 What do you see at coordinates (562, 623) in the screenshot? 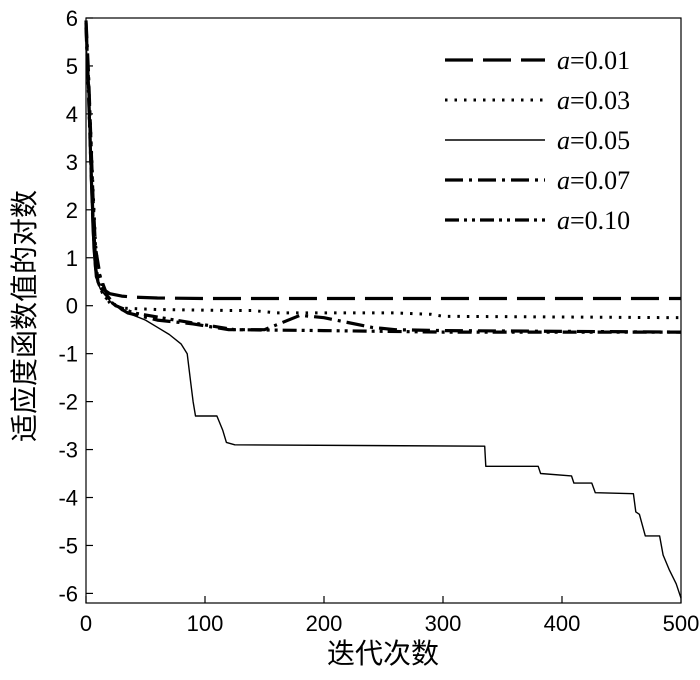
I see `x-tick-label: 400` at bounding box center [562, 623].